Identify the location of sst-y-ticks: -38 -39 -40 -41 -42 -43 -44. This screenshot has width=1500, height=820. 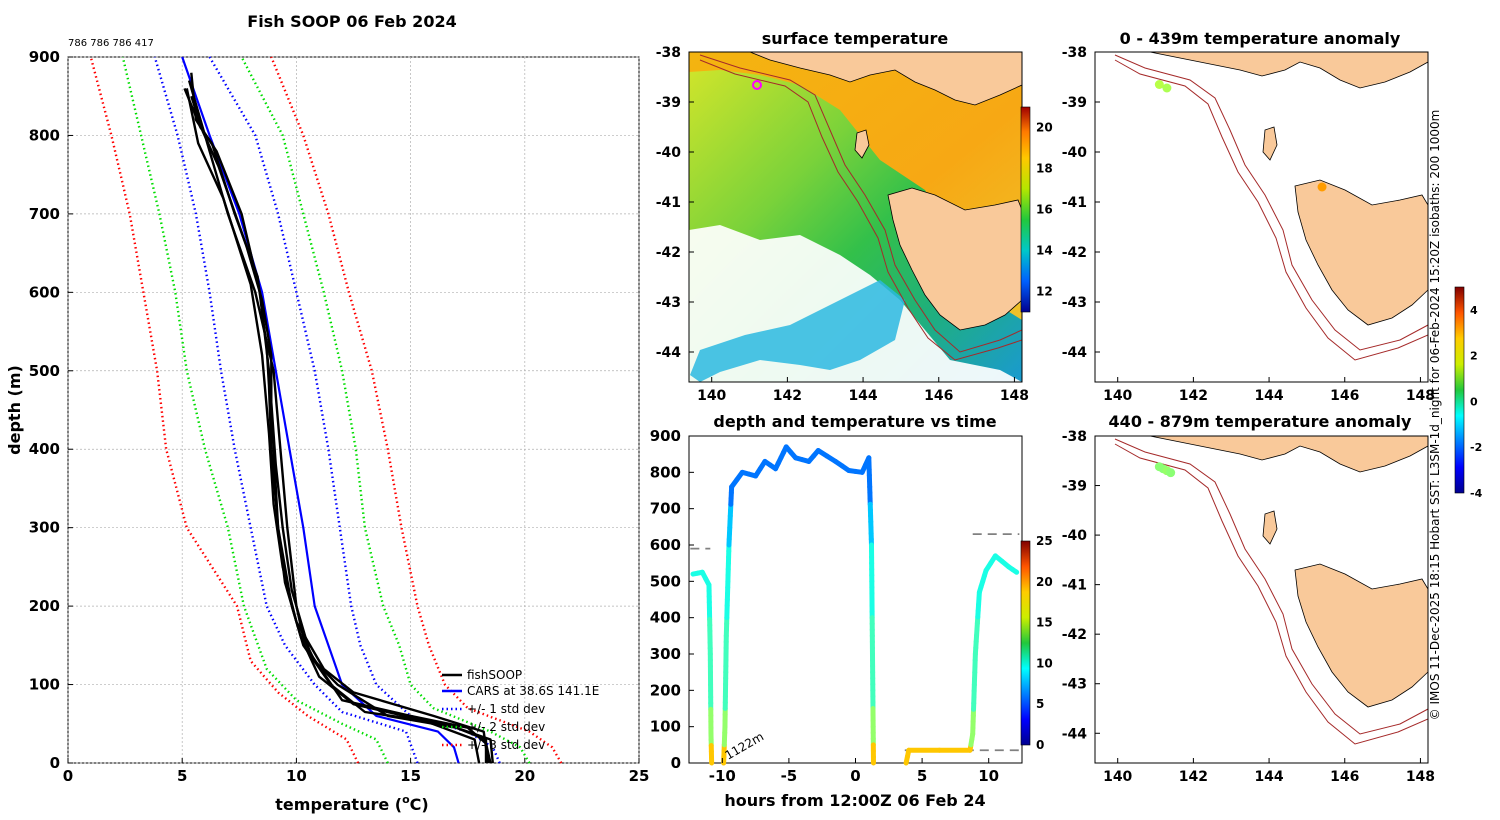
(675, 203).